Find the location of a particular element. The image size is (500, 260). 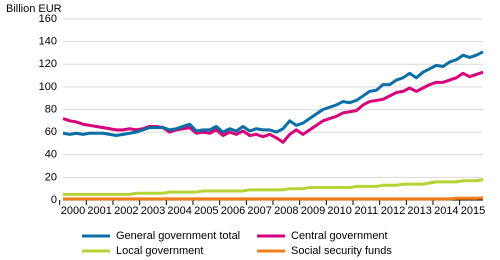

legend-label: Social security funds is located at coordinates (341, 251).